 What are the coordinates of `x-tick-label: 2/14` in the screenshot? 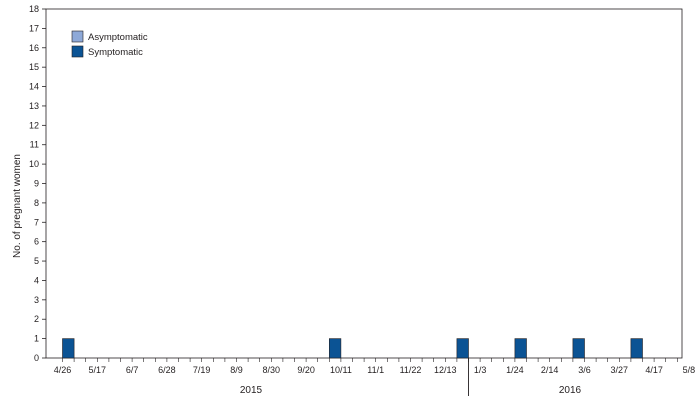 It's located at (550, 370).